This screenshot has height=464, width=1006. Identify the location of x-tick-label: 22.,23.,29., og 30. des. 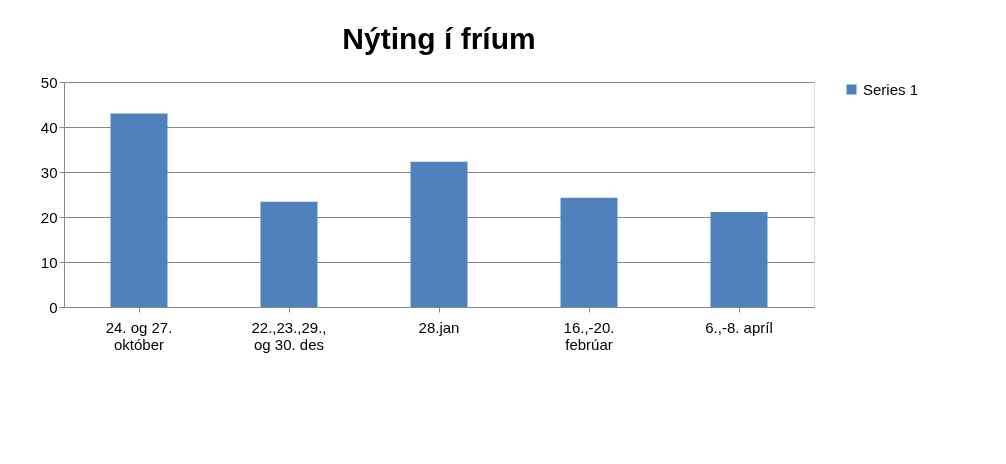
(289, 335).